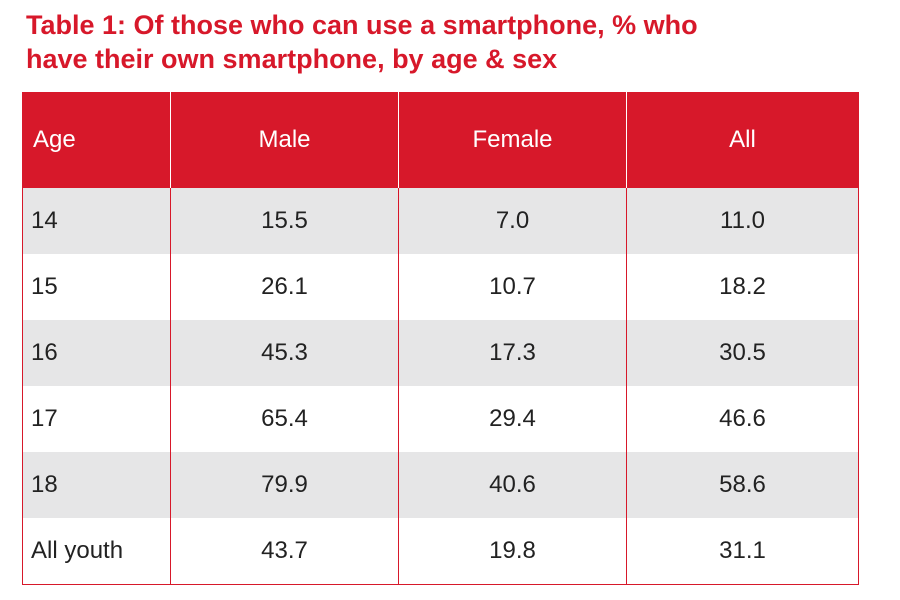 The image size is (900, 600). What do you see at coordinates (284, 140) in the screenshot?
I see `header-male: Male` at bounding box center [284, 140].